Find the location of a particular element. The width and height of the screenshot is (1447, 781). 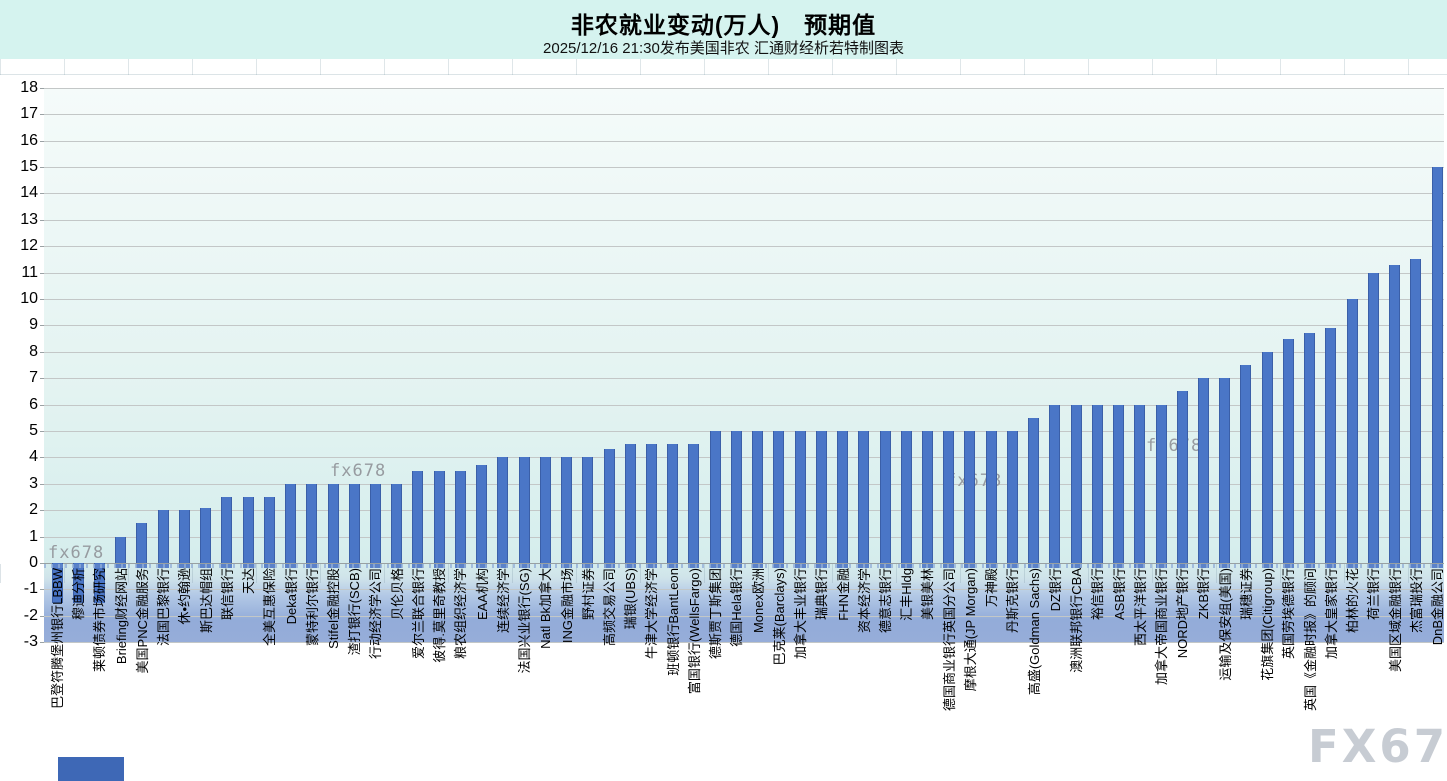

y-axis-label: 11 is located at coordinates (29, 272).